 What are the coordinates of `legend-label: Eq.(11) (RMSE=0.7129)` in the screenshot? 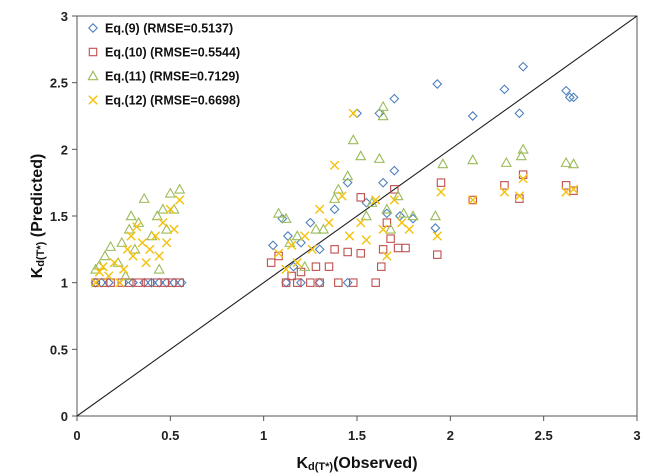 It's located at (172, 77).